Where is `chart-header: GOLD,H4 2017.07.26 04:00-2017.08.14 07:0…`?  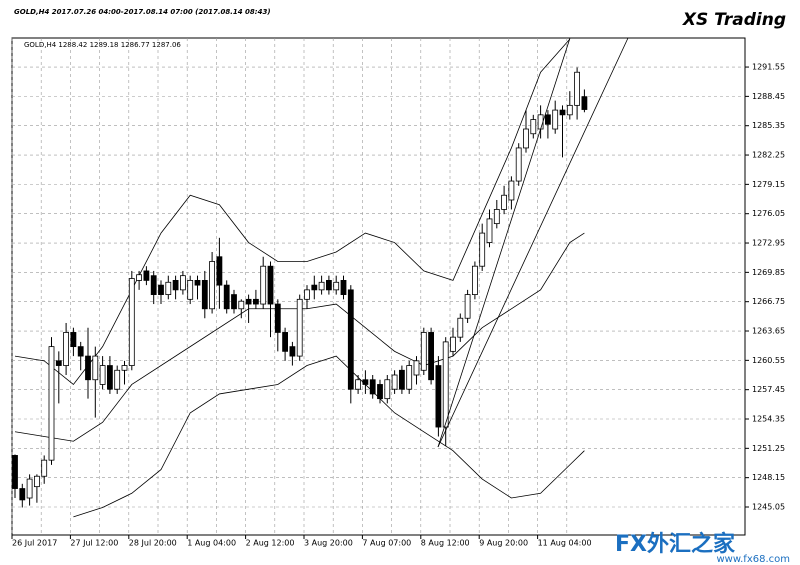
chart-header: GOLD,H4 2017.07.26 04:00-2017.08.14 07:0… is located at coordinates (142, 12).